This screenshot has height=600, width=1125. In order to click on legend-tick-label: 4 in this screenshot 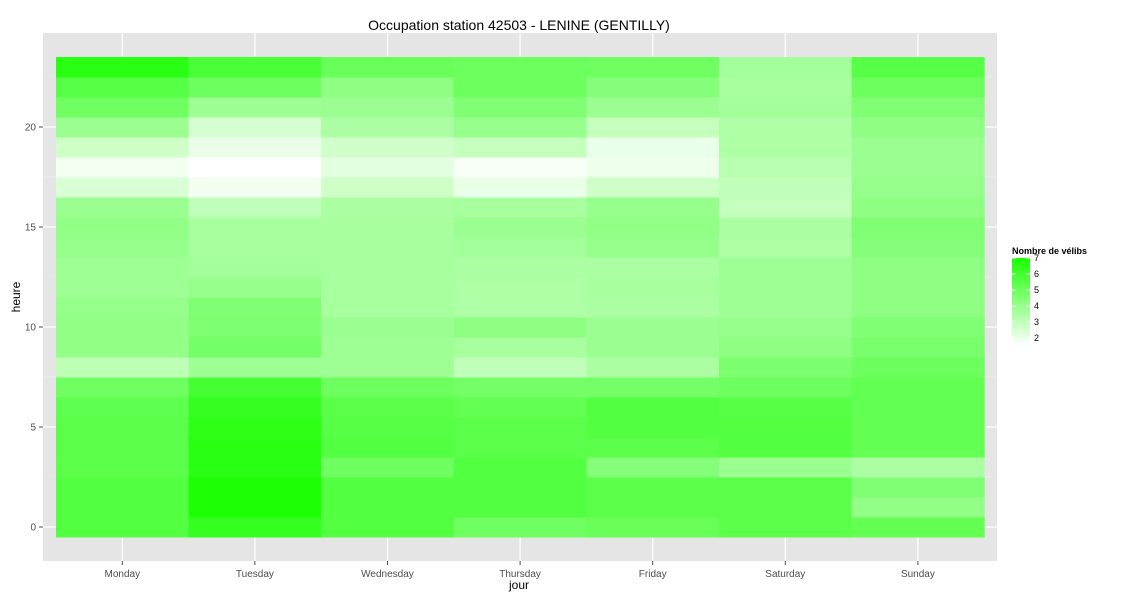, I will do `click(1036, 306)`.